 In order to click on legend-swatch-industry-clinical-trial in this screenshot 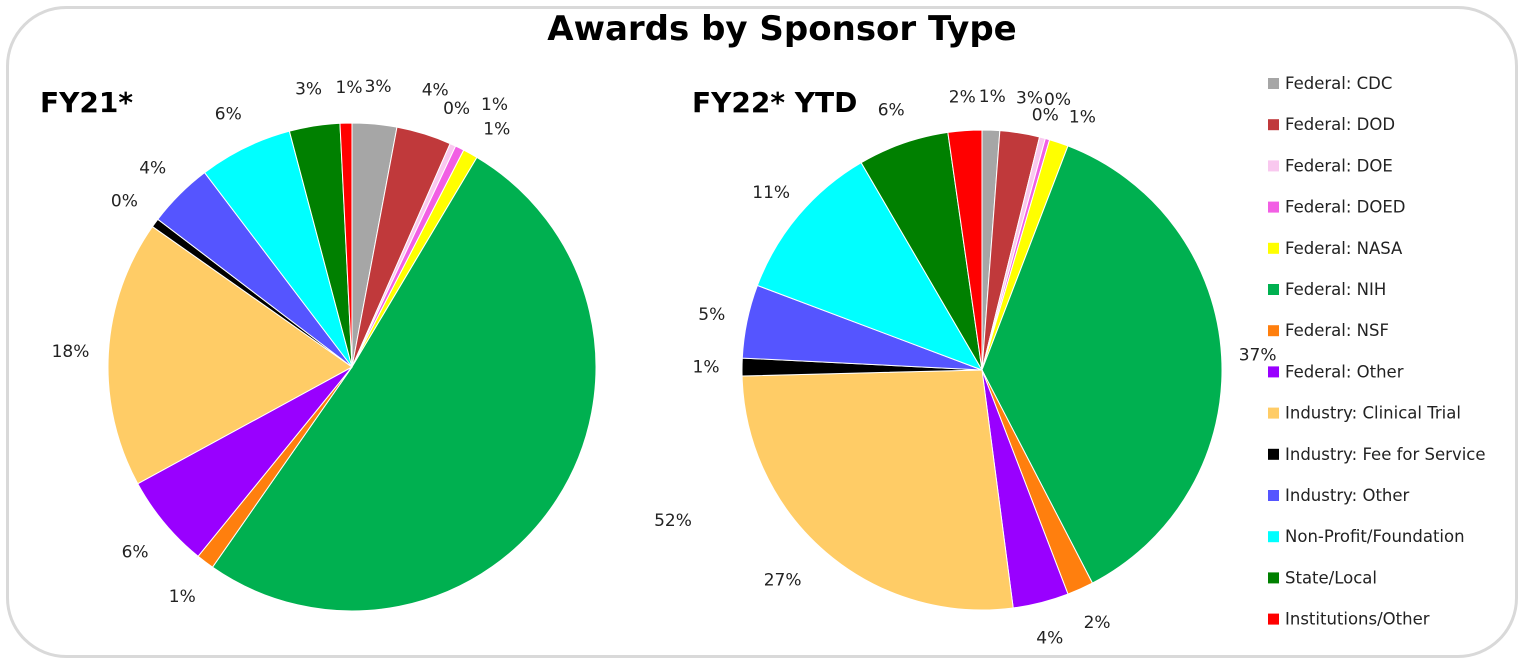, I will do `click(1273, 413)`.